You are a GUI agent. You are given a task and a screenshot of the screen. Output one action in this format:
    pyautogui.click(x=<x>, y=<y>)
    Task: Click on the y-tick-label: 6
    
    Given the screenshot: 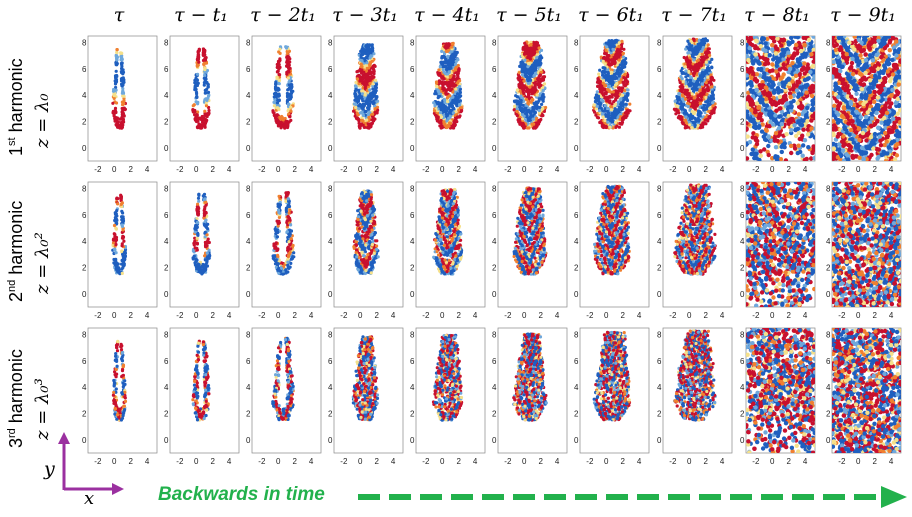 What is the action you would take?
    pyautogui.click(x=330, y=69)
    